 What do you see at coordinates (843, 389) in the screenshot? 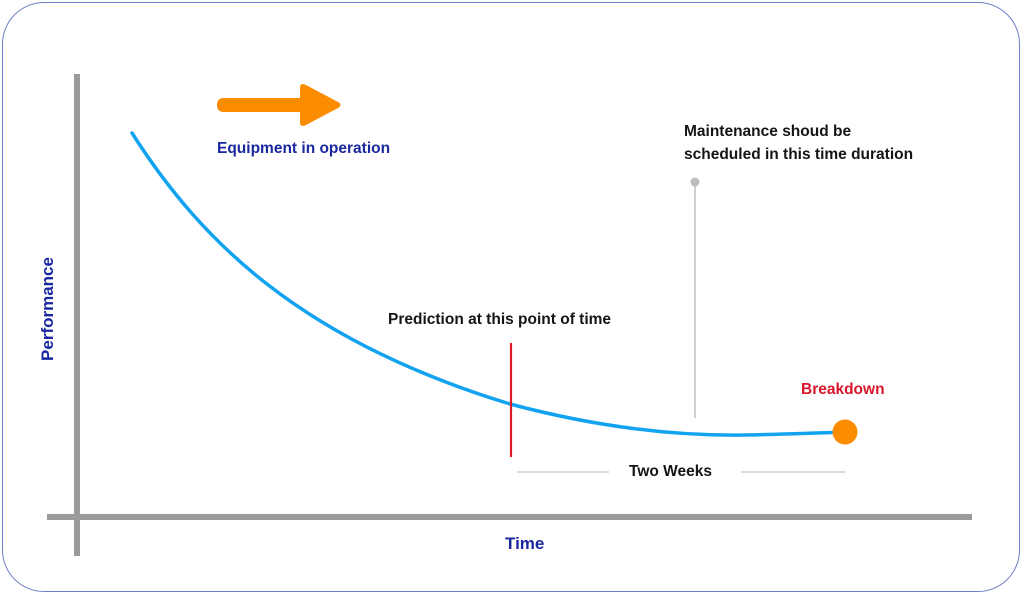
I see `breakdown-label: Breakdown` at bounding box center [843, 389].